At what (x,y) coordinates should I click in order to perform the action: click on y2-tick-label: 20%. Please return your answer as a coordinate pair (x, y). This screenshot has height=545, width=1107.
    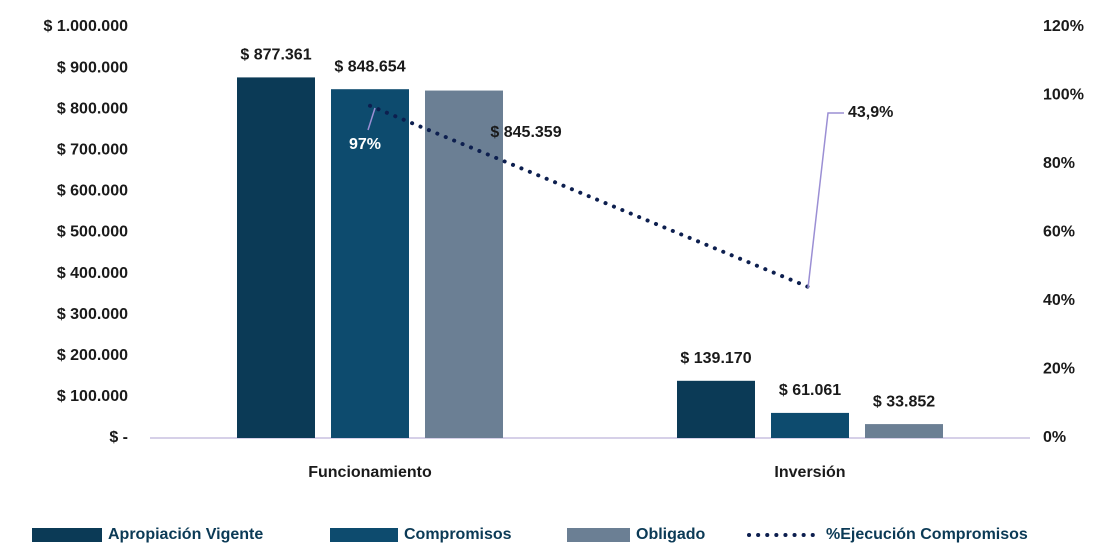
    Looking at the image, I should click on (1059, 369).